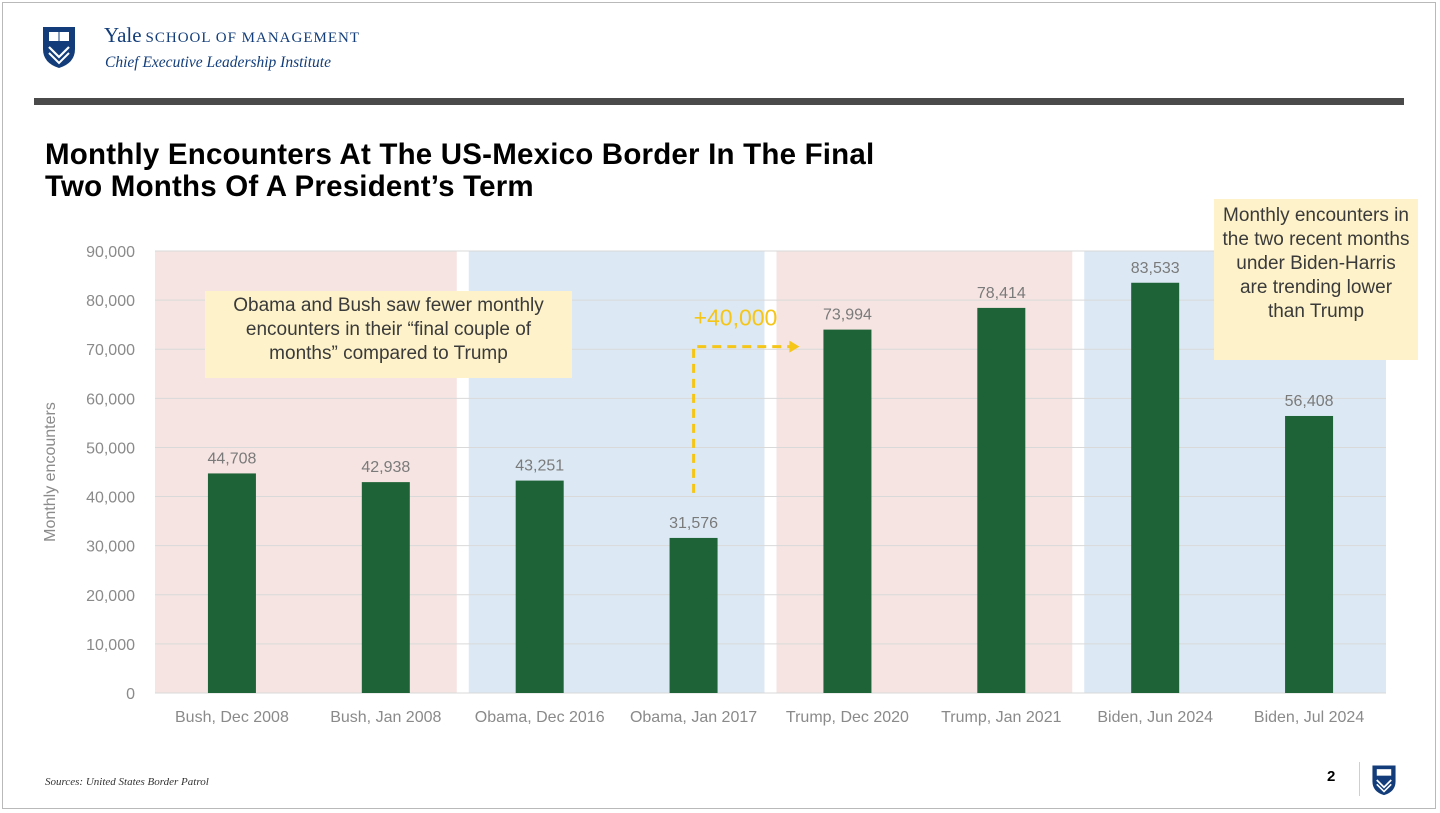 The width and height of the screenshot is (1440, 813). I want to click on x-tick-label: Obama, Jan 2017, so click(693, 717).